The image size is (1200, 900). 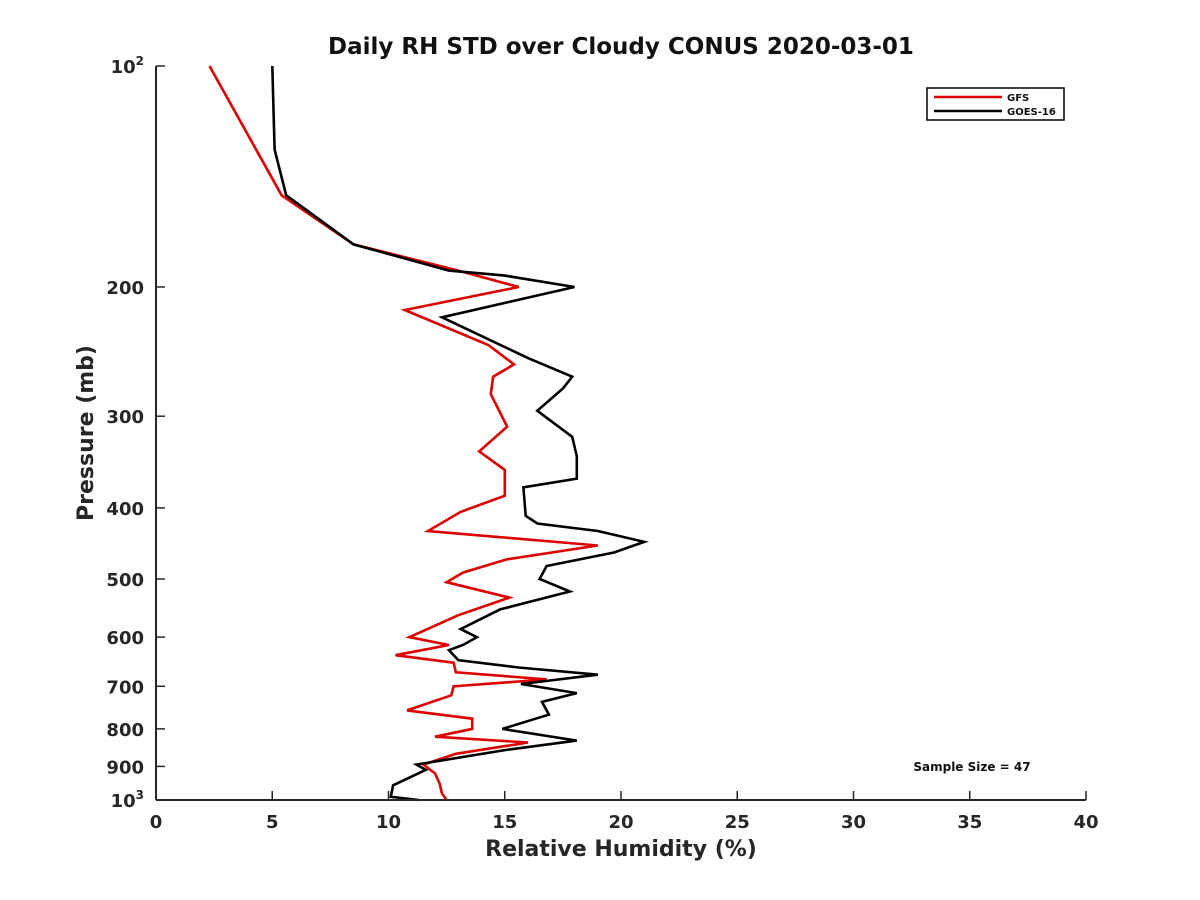 I want to click on sample-size-annotation: Sample Size = 47, so click(x=971, y=767).